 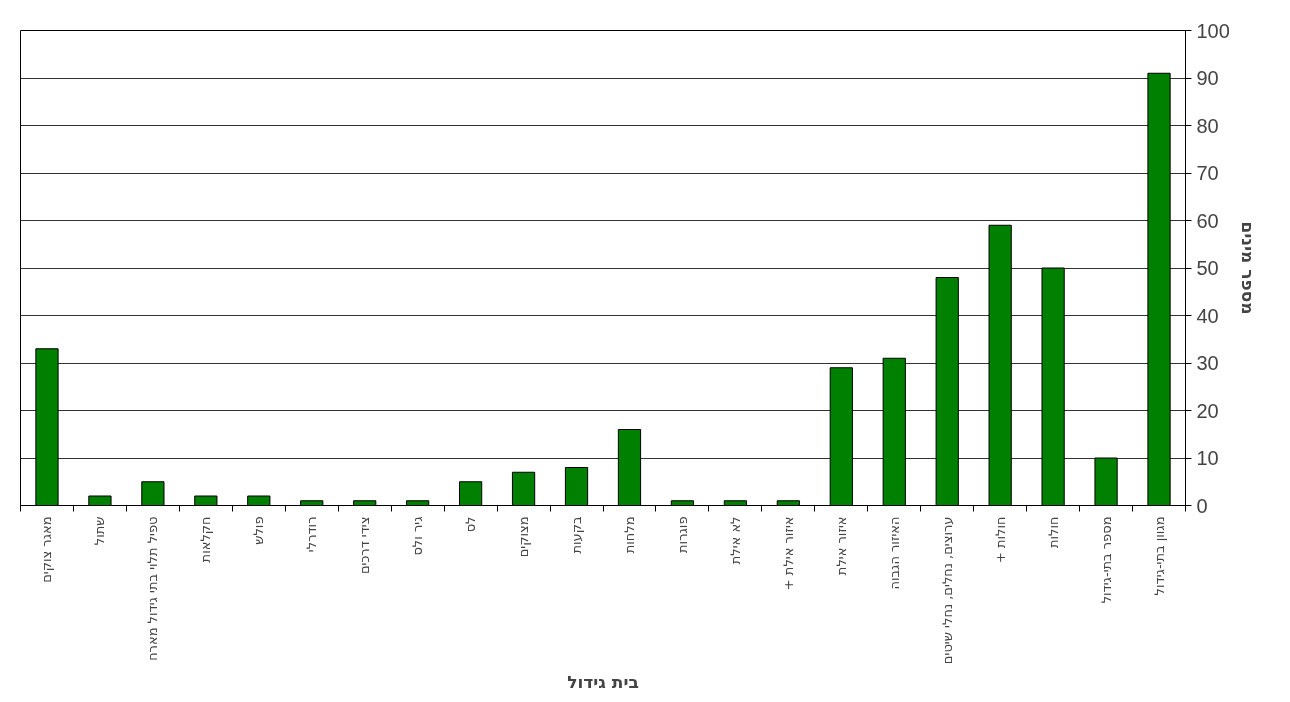 I want to click on y-tick-label: 80, so click(x=1207, y=125).